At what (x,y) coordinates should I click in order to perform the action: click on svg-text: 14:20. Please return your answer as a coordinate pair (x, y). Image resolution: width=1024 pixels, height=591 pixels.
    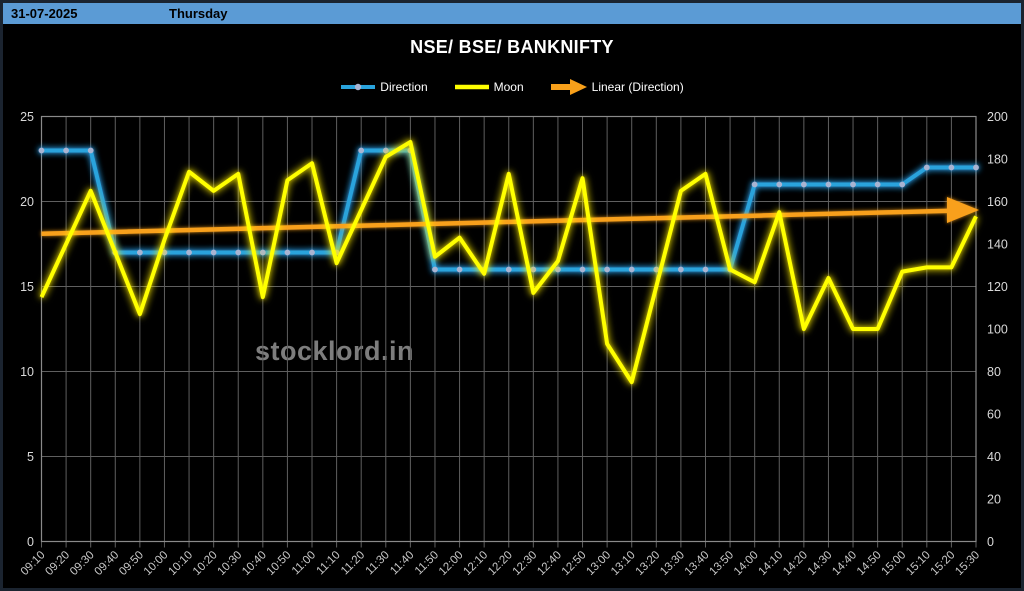
    Looking at the image, I should click on (795, 563).